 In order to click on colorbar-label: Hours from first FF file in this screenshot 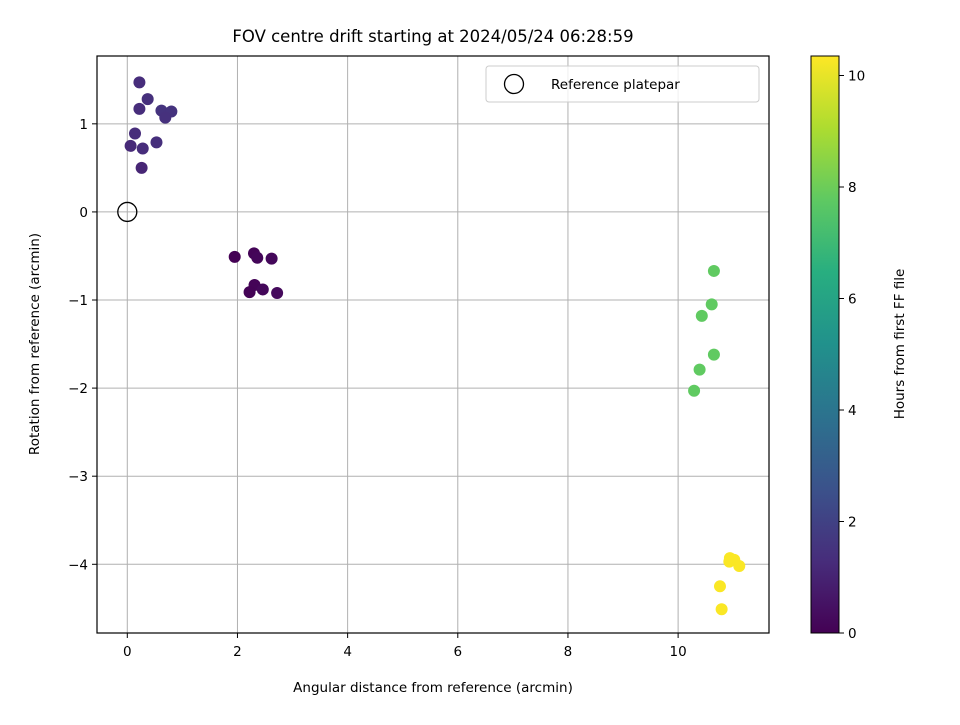, I will do `click(900, 344)`.